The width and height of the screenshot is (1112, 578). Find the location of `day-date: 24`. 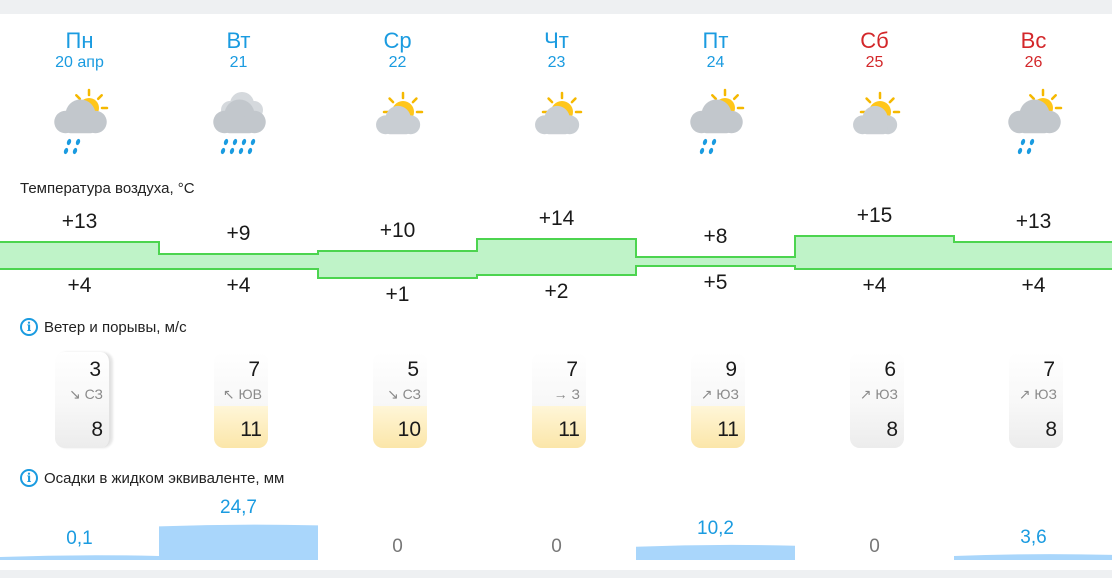

day-date: 24 is located at coordinates (715, 62).